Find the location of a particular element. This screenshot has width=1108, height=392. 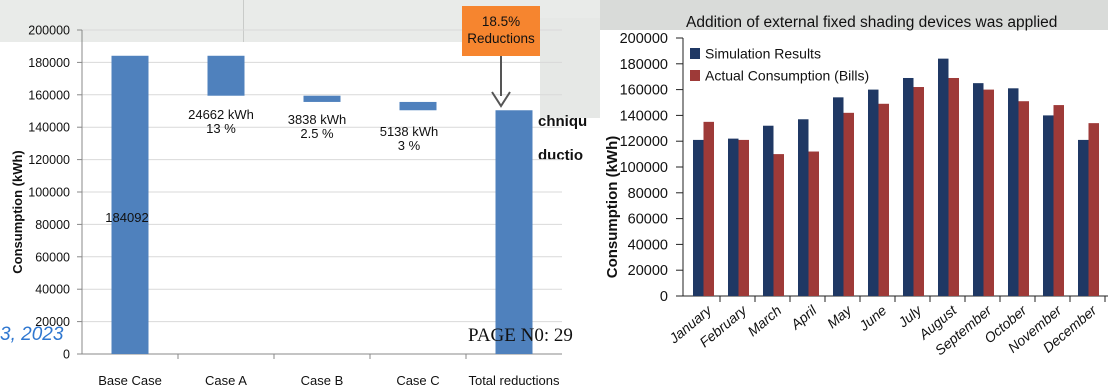

callout-text: 18.5% is located at coordinates (501, 21).